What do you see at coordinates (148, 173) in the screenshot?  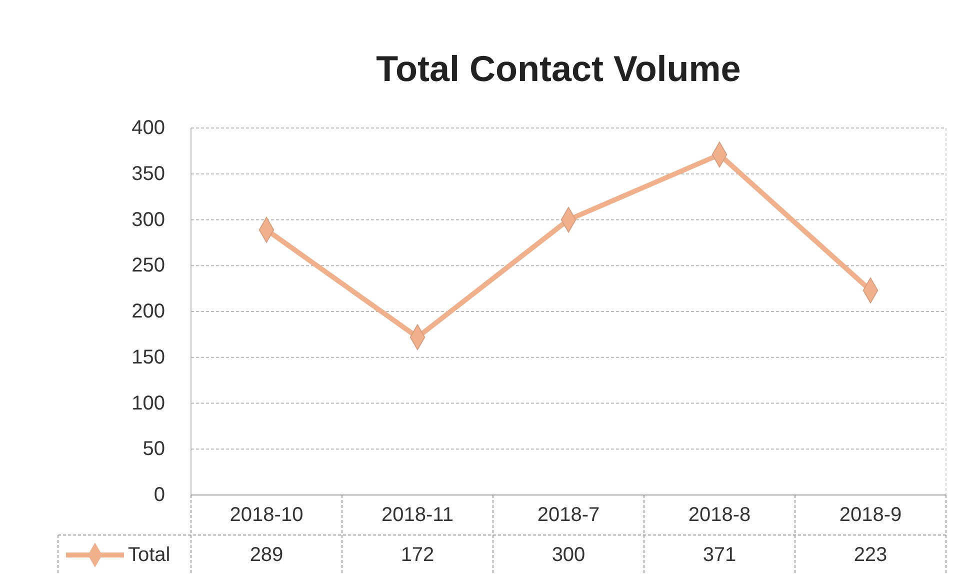 I see `y-tick-label: 350` at bounding box center [148, 173].